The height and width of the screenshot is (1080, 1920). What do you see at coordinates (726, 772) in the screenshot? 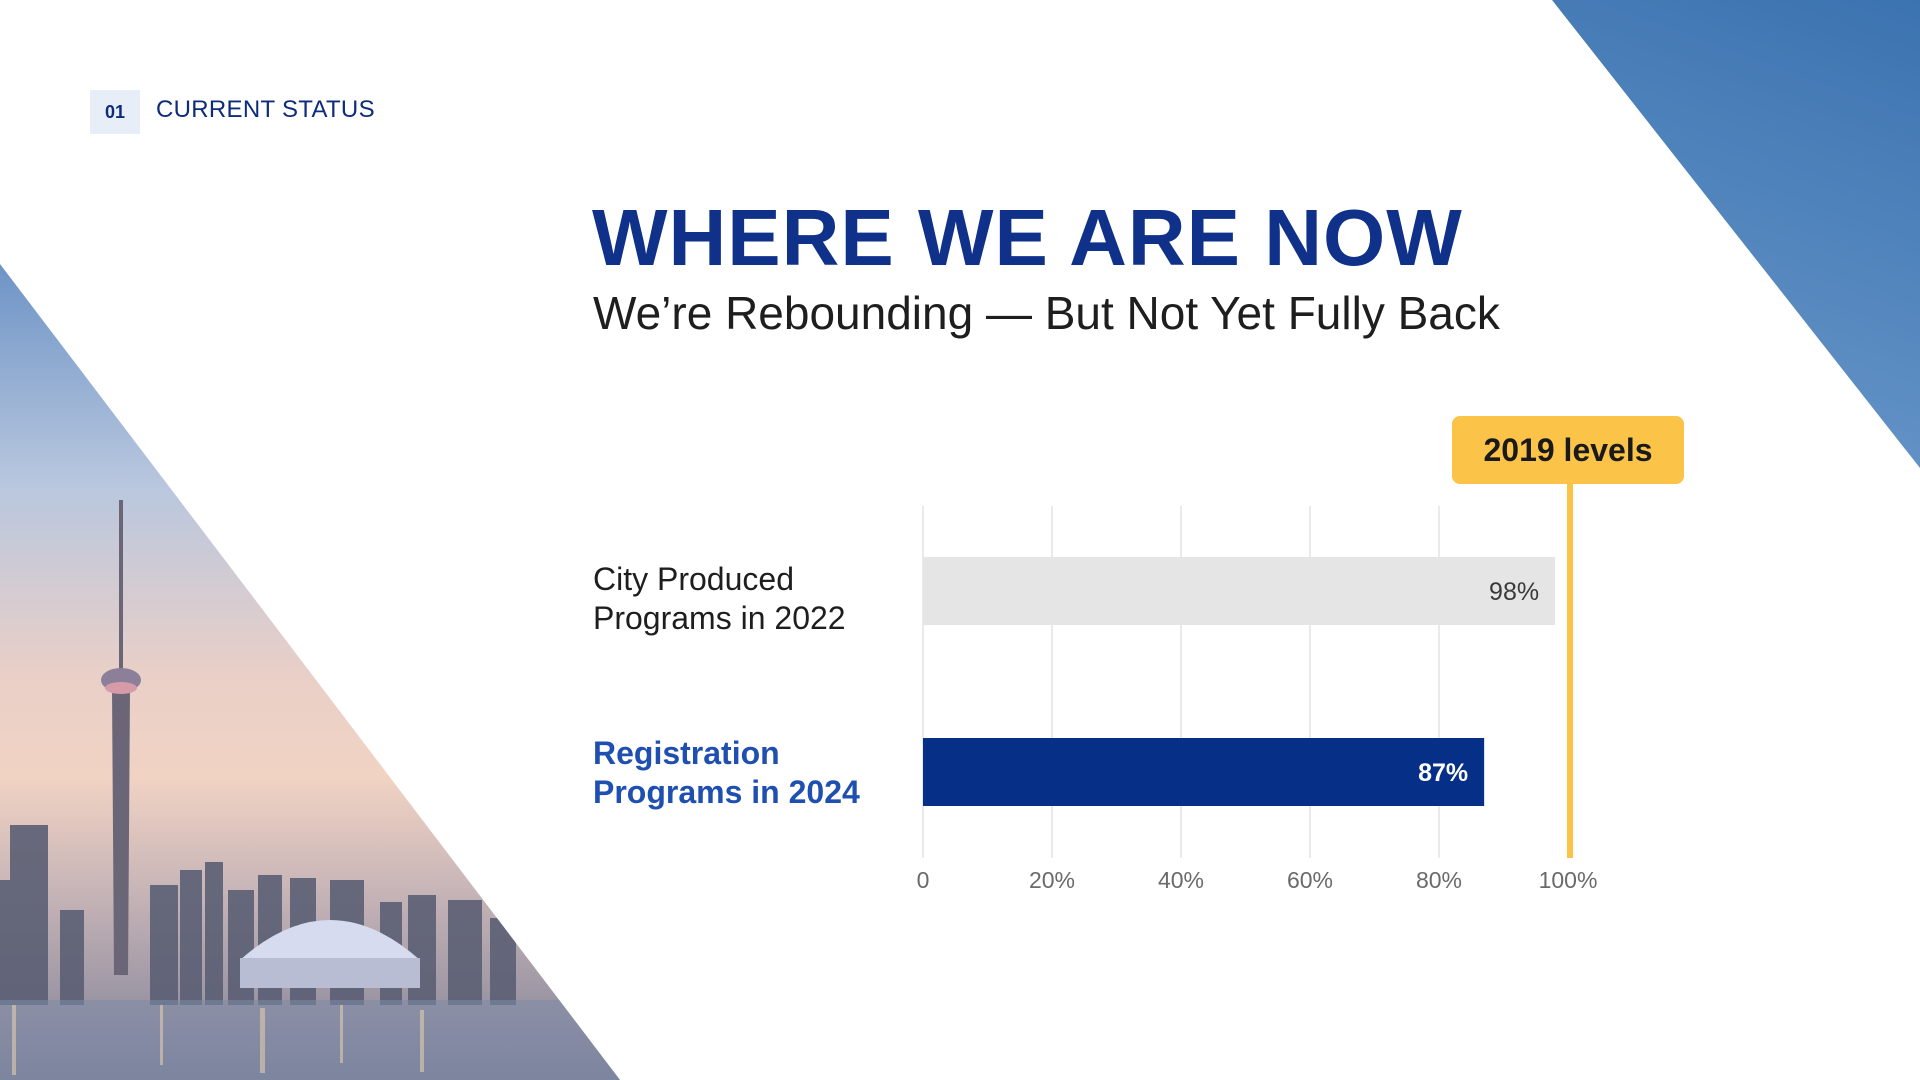
I see `category-label-2024: Registration Programs in 2024` at bounding box center [726, 772].